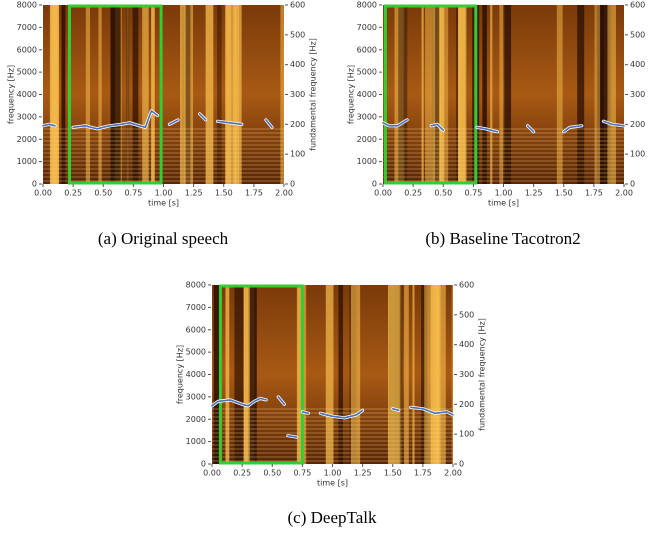 The image size is (649, 541). I want to click on caption: (c) DeepTalk, so click(332, 517).